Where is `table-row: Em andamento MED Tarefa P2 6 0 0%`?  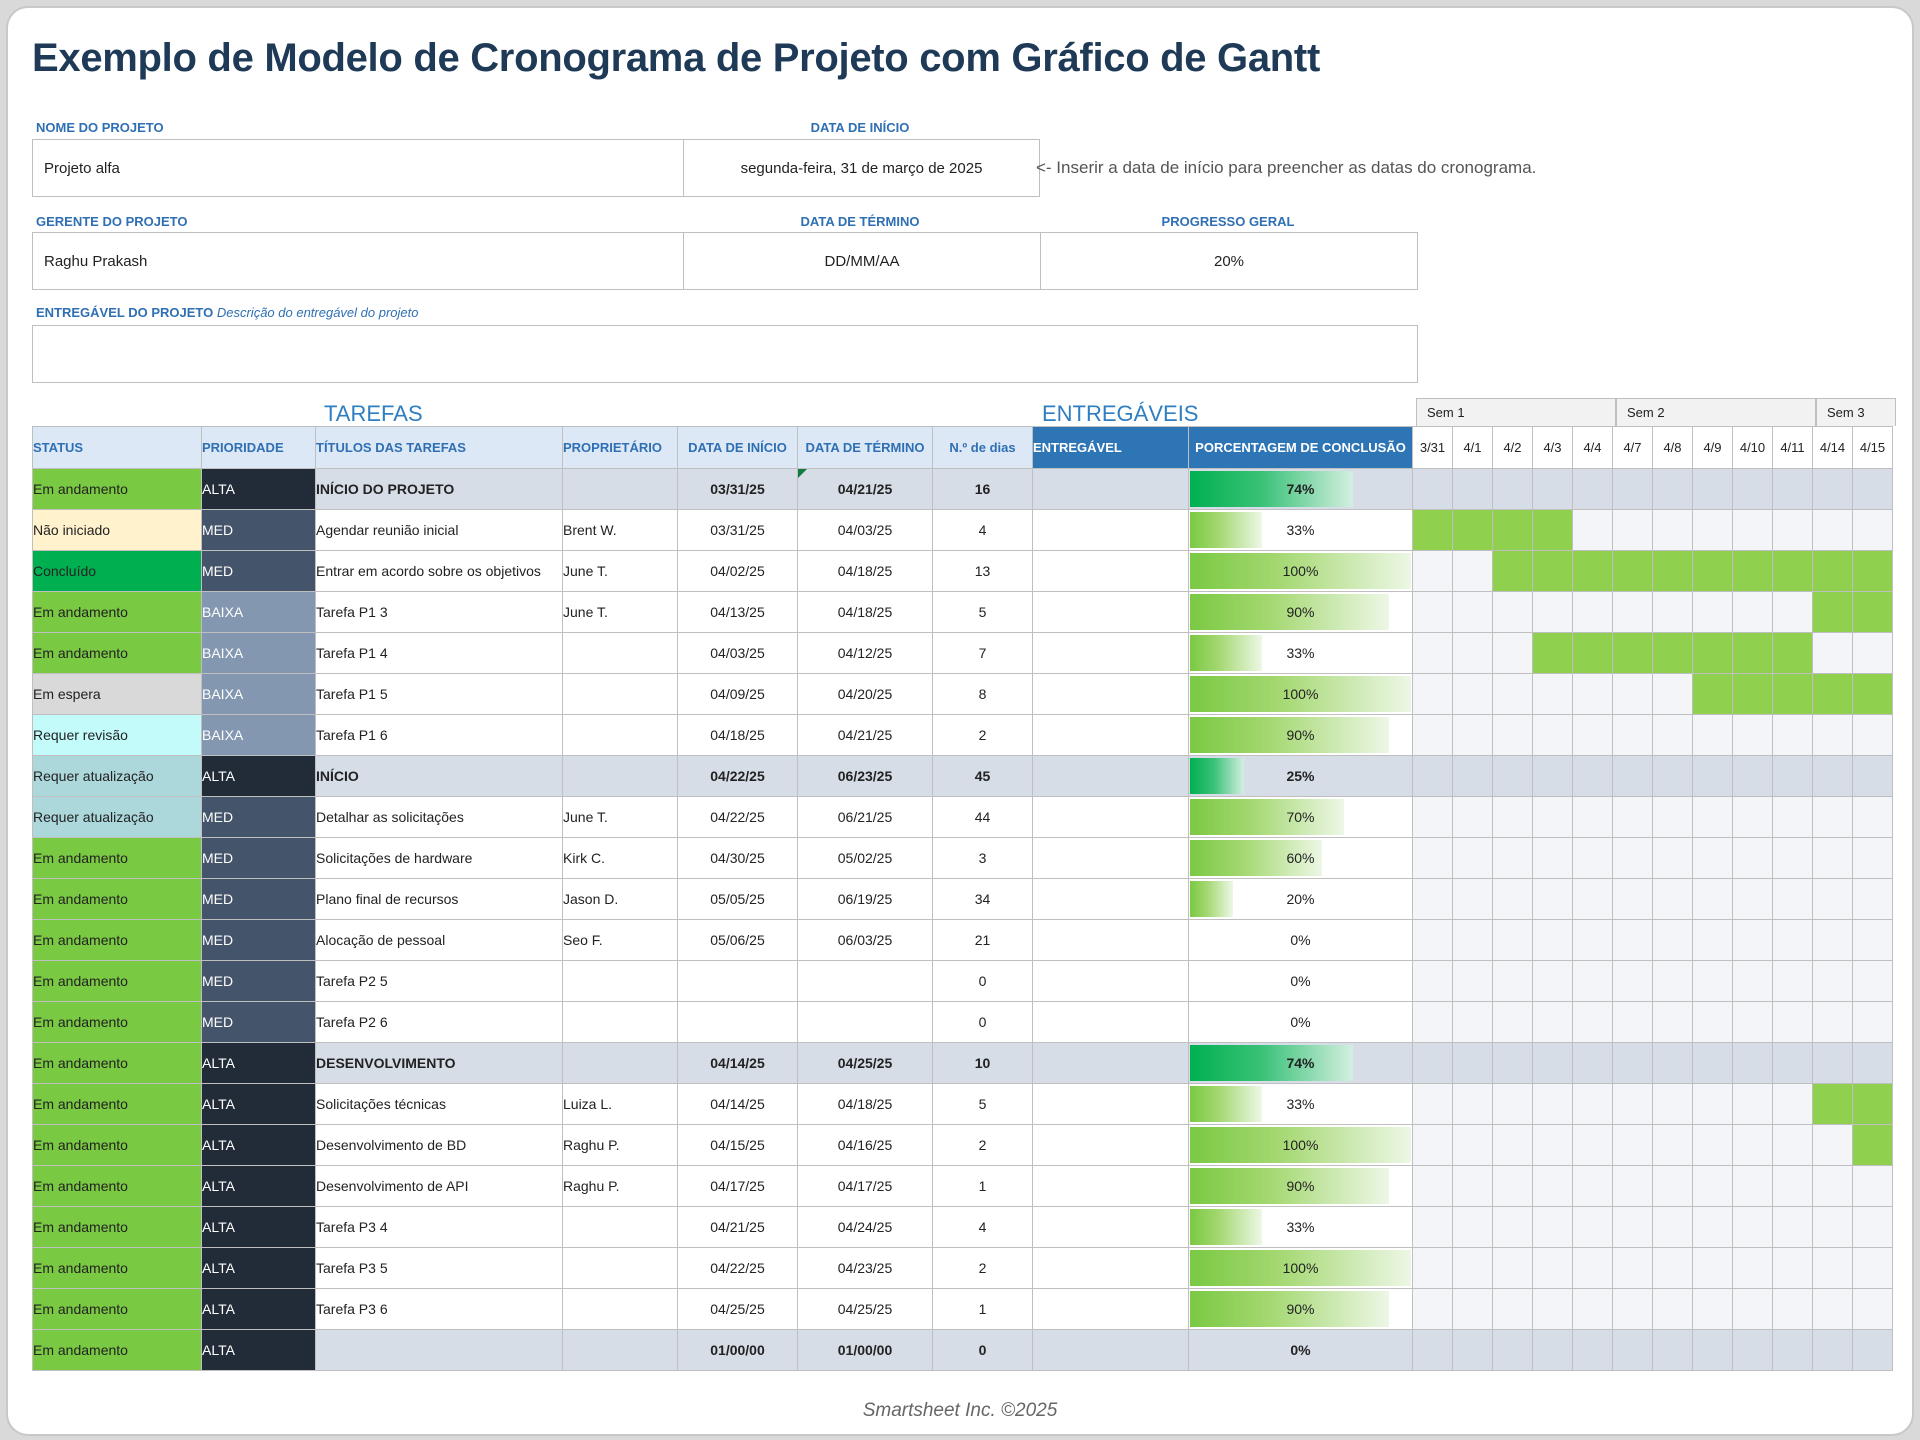 table-row: Em andamento MED Tarefa P2 6 0 0% is located at coordinates (962, 1022).